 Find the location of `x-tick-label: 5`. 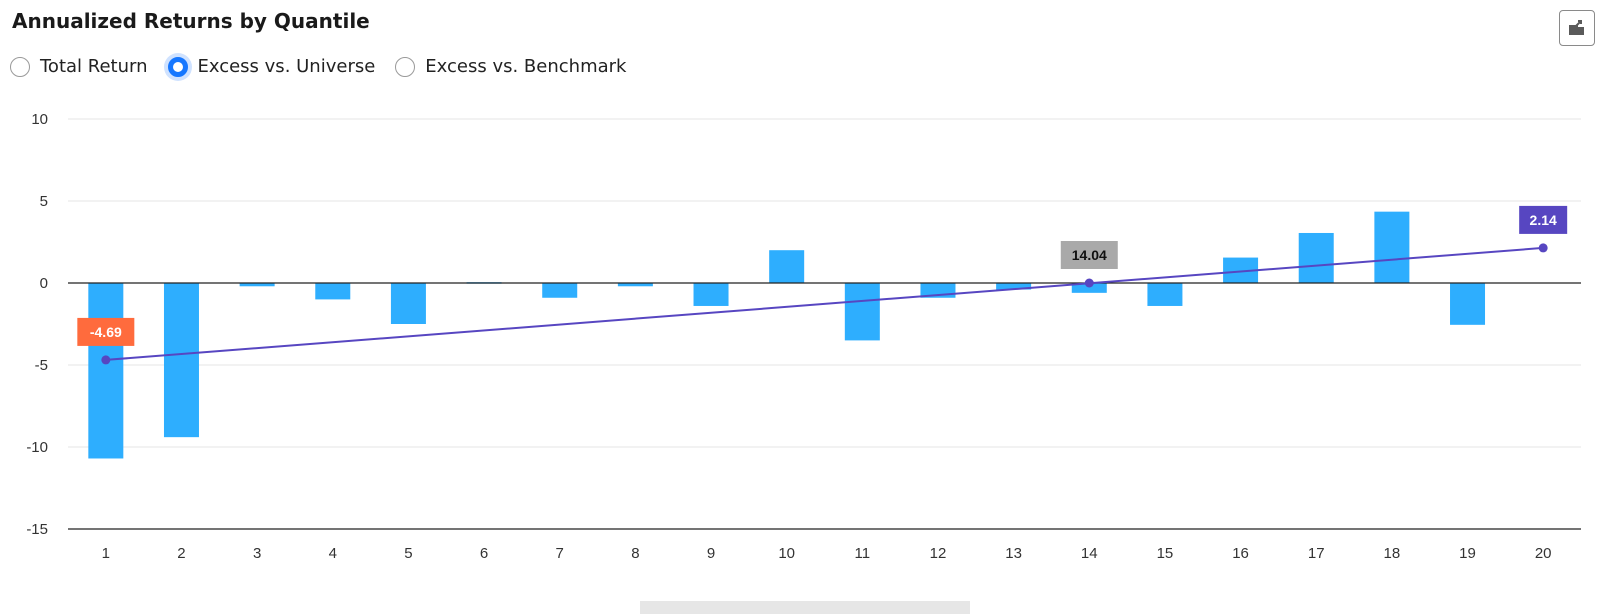

x-tick-label: 5 is located at coordinates (408, 553).